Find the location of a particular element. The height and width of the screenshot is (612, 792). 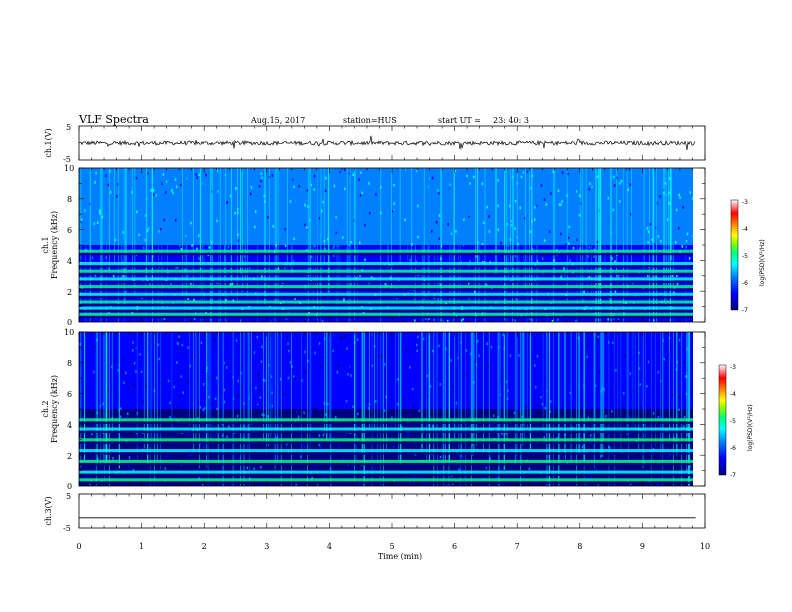

ch2-freq-tick-6: 6 is located at coordinates (69, 394).